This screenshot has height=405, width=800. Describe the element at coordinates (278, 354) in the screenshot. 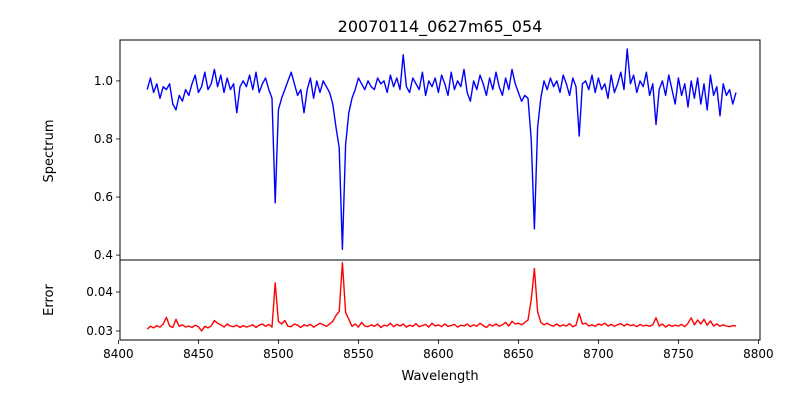

I see `x-tick-label: 8500` at that location.